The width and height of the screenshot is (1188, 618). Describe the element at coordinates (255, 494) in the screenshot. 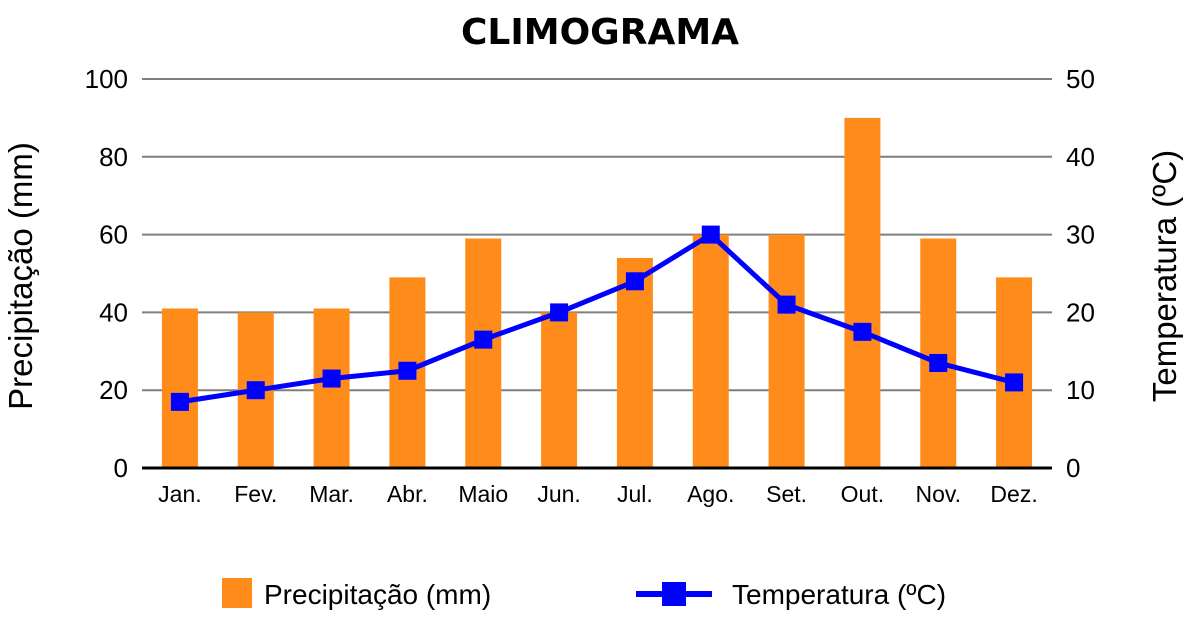

I see `category-label: Fev.` at that location.